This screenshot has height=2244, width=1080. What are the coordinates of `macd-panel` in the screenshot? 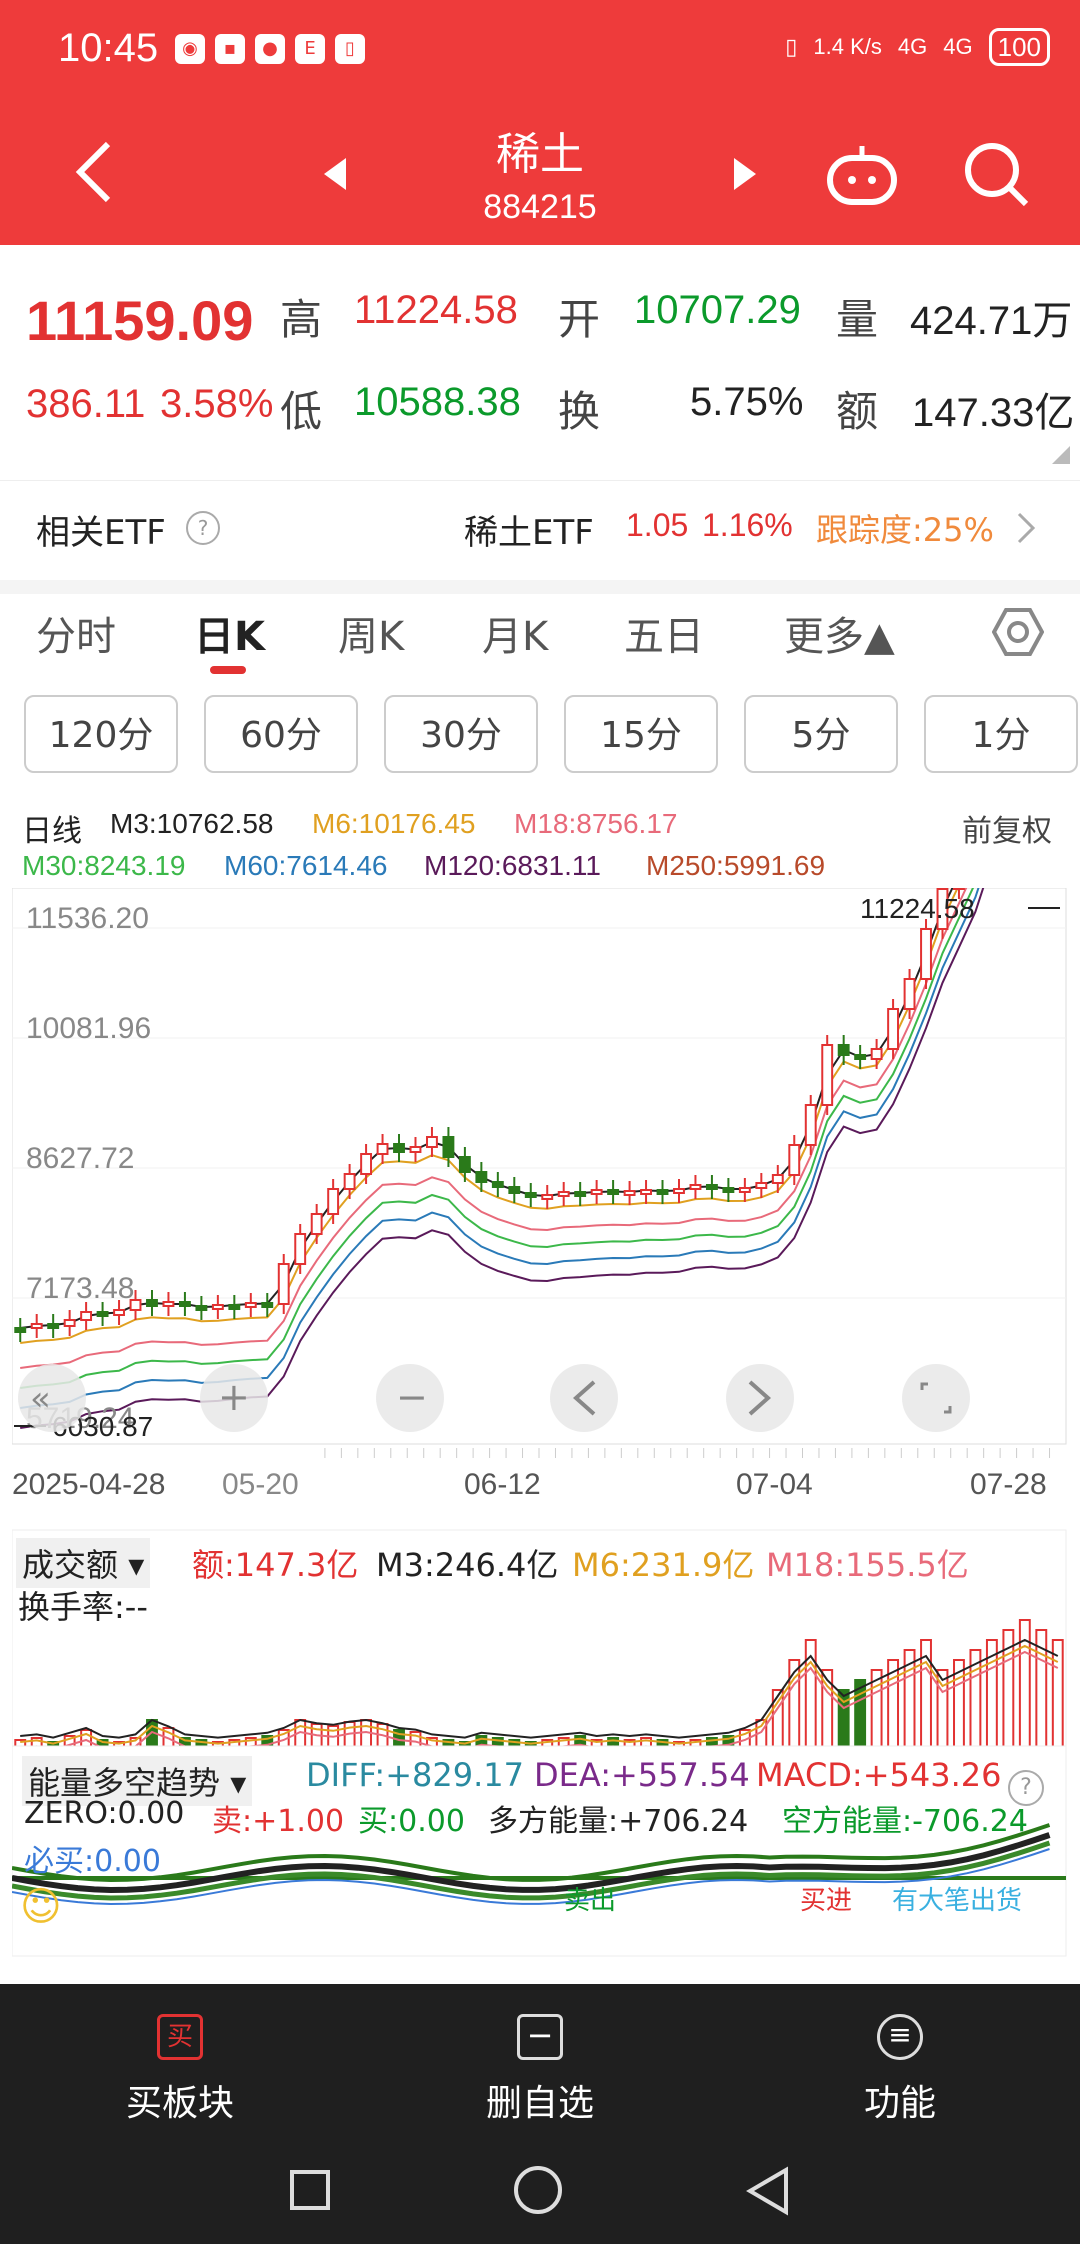 It's located at (539, 1851).